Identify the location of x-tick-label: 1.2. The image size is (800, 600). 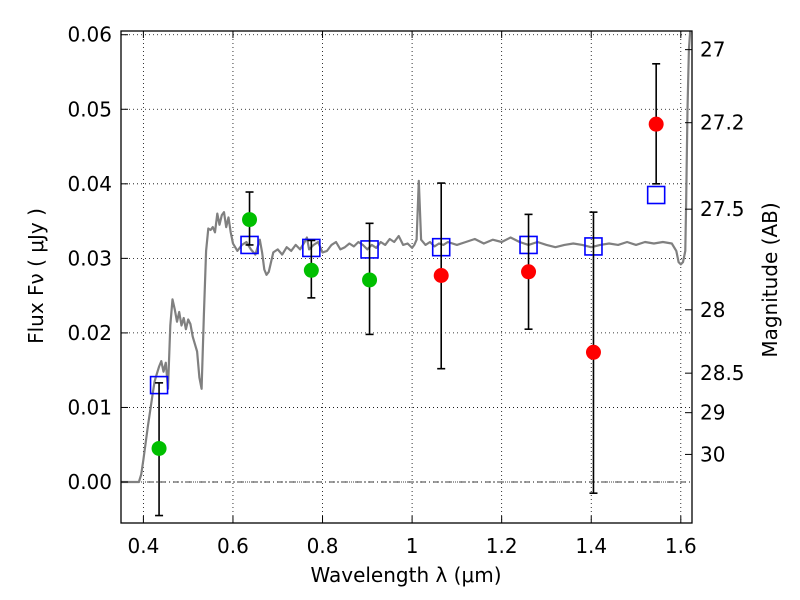
(502, 546).